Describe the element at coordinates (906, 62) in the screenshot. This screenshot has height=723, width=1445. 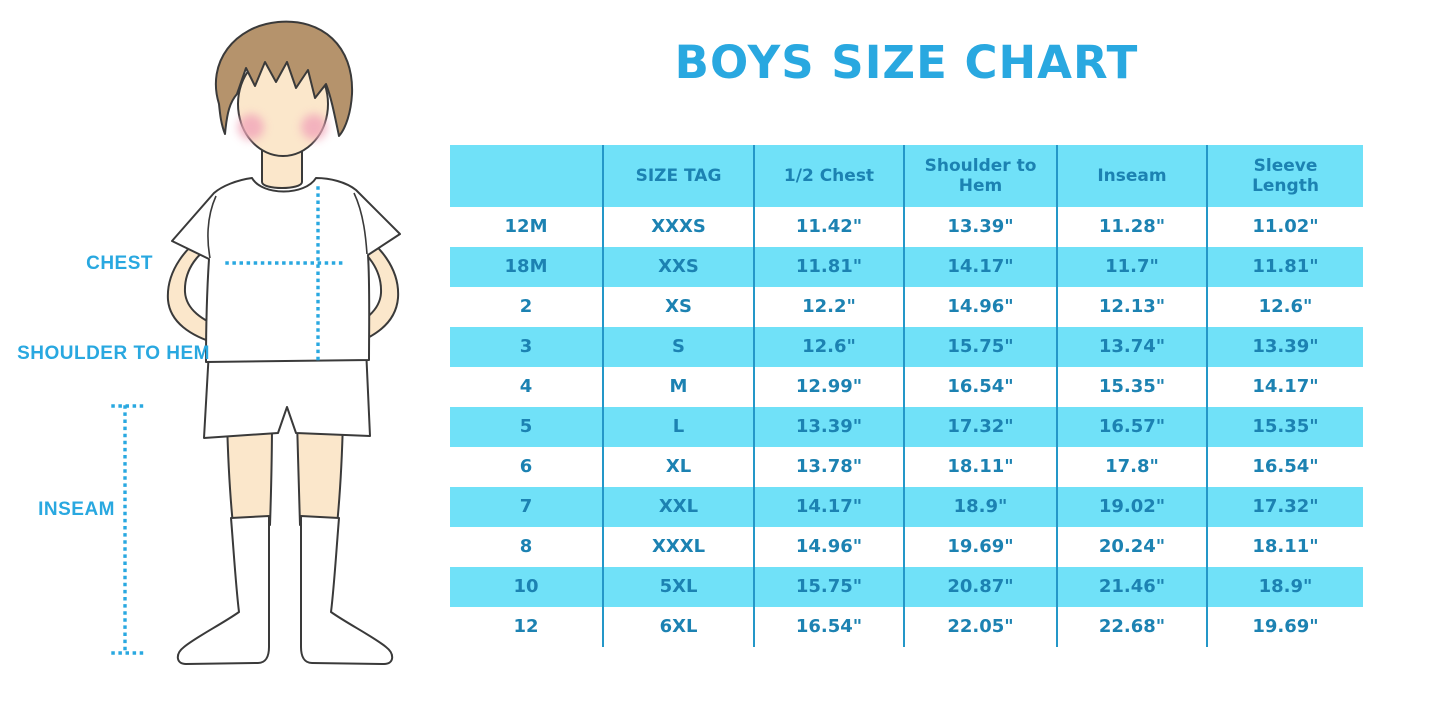
I see `page-title: BOYS SIZE CHART` at that location.